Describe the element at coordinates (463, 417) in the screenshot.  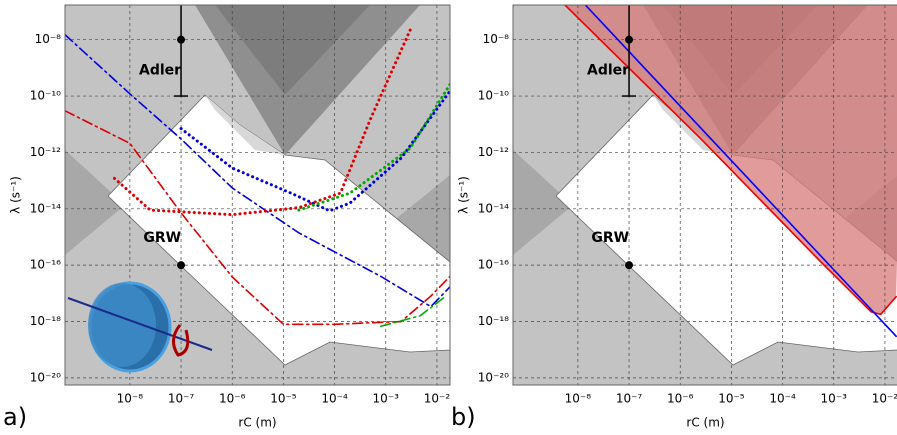
I see `panel-label: b)` at that location.